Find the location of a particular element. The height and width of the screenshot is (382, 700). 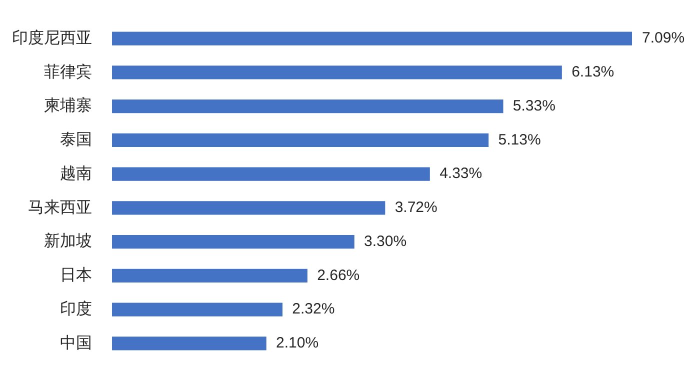

y-tick-label: 马来西亚 is located at coordinates (60, 207).